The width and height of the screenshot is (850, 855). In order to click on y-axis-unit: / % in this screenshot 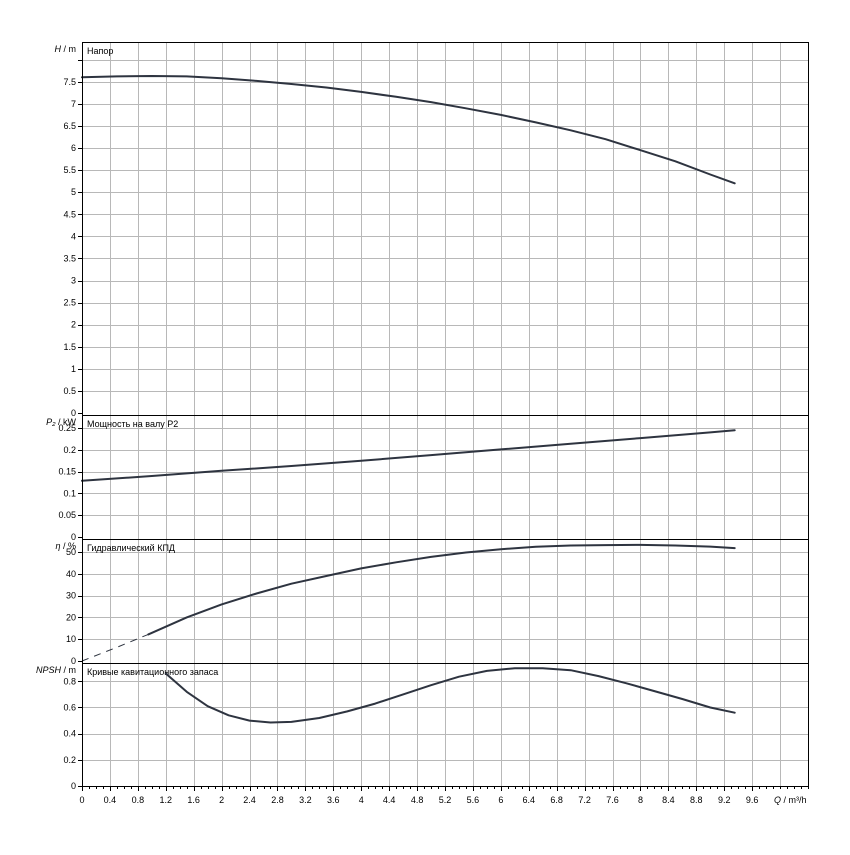, I will do `click(68, 546)`.